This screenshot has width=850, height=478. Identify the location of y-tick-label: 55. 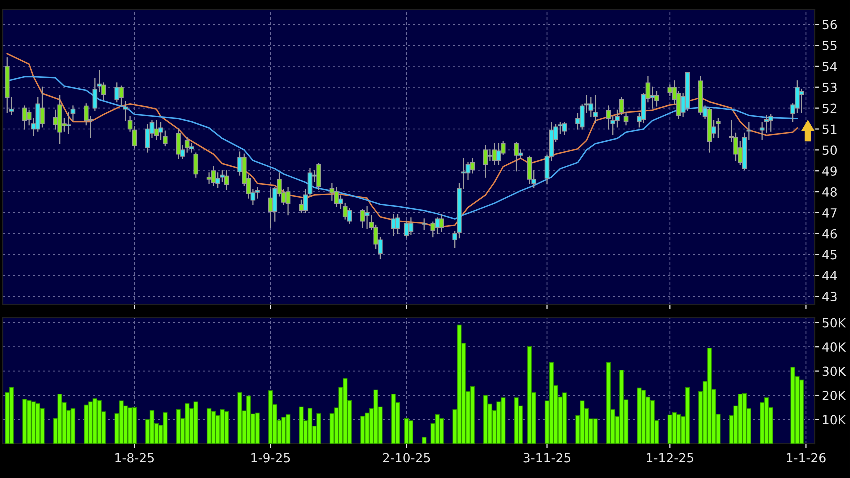
(829, 45).